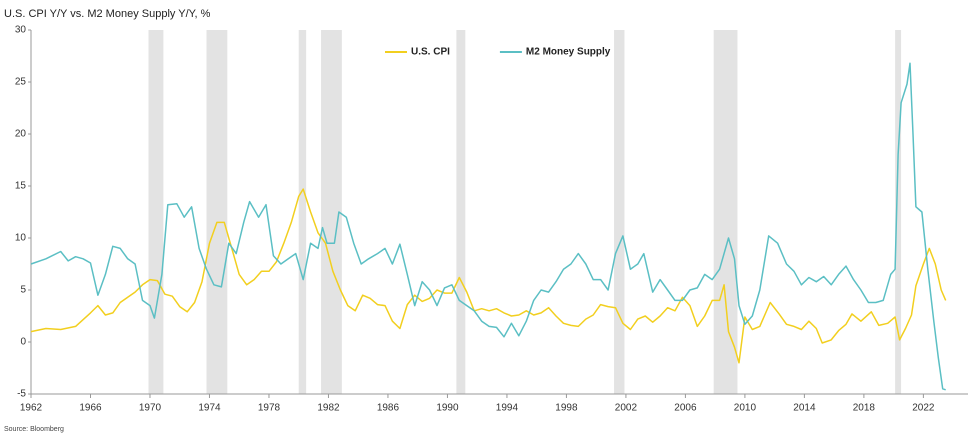 This screenshot has width=978, height=437. What do you see at coordinates (209, 408) in the screenshot?
I see `x-tick-label: 1974` at bounding box center [209, 408].